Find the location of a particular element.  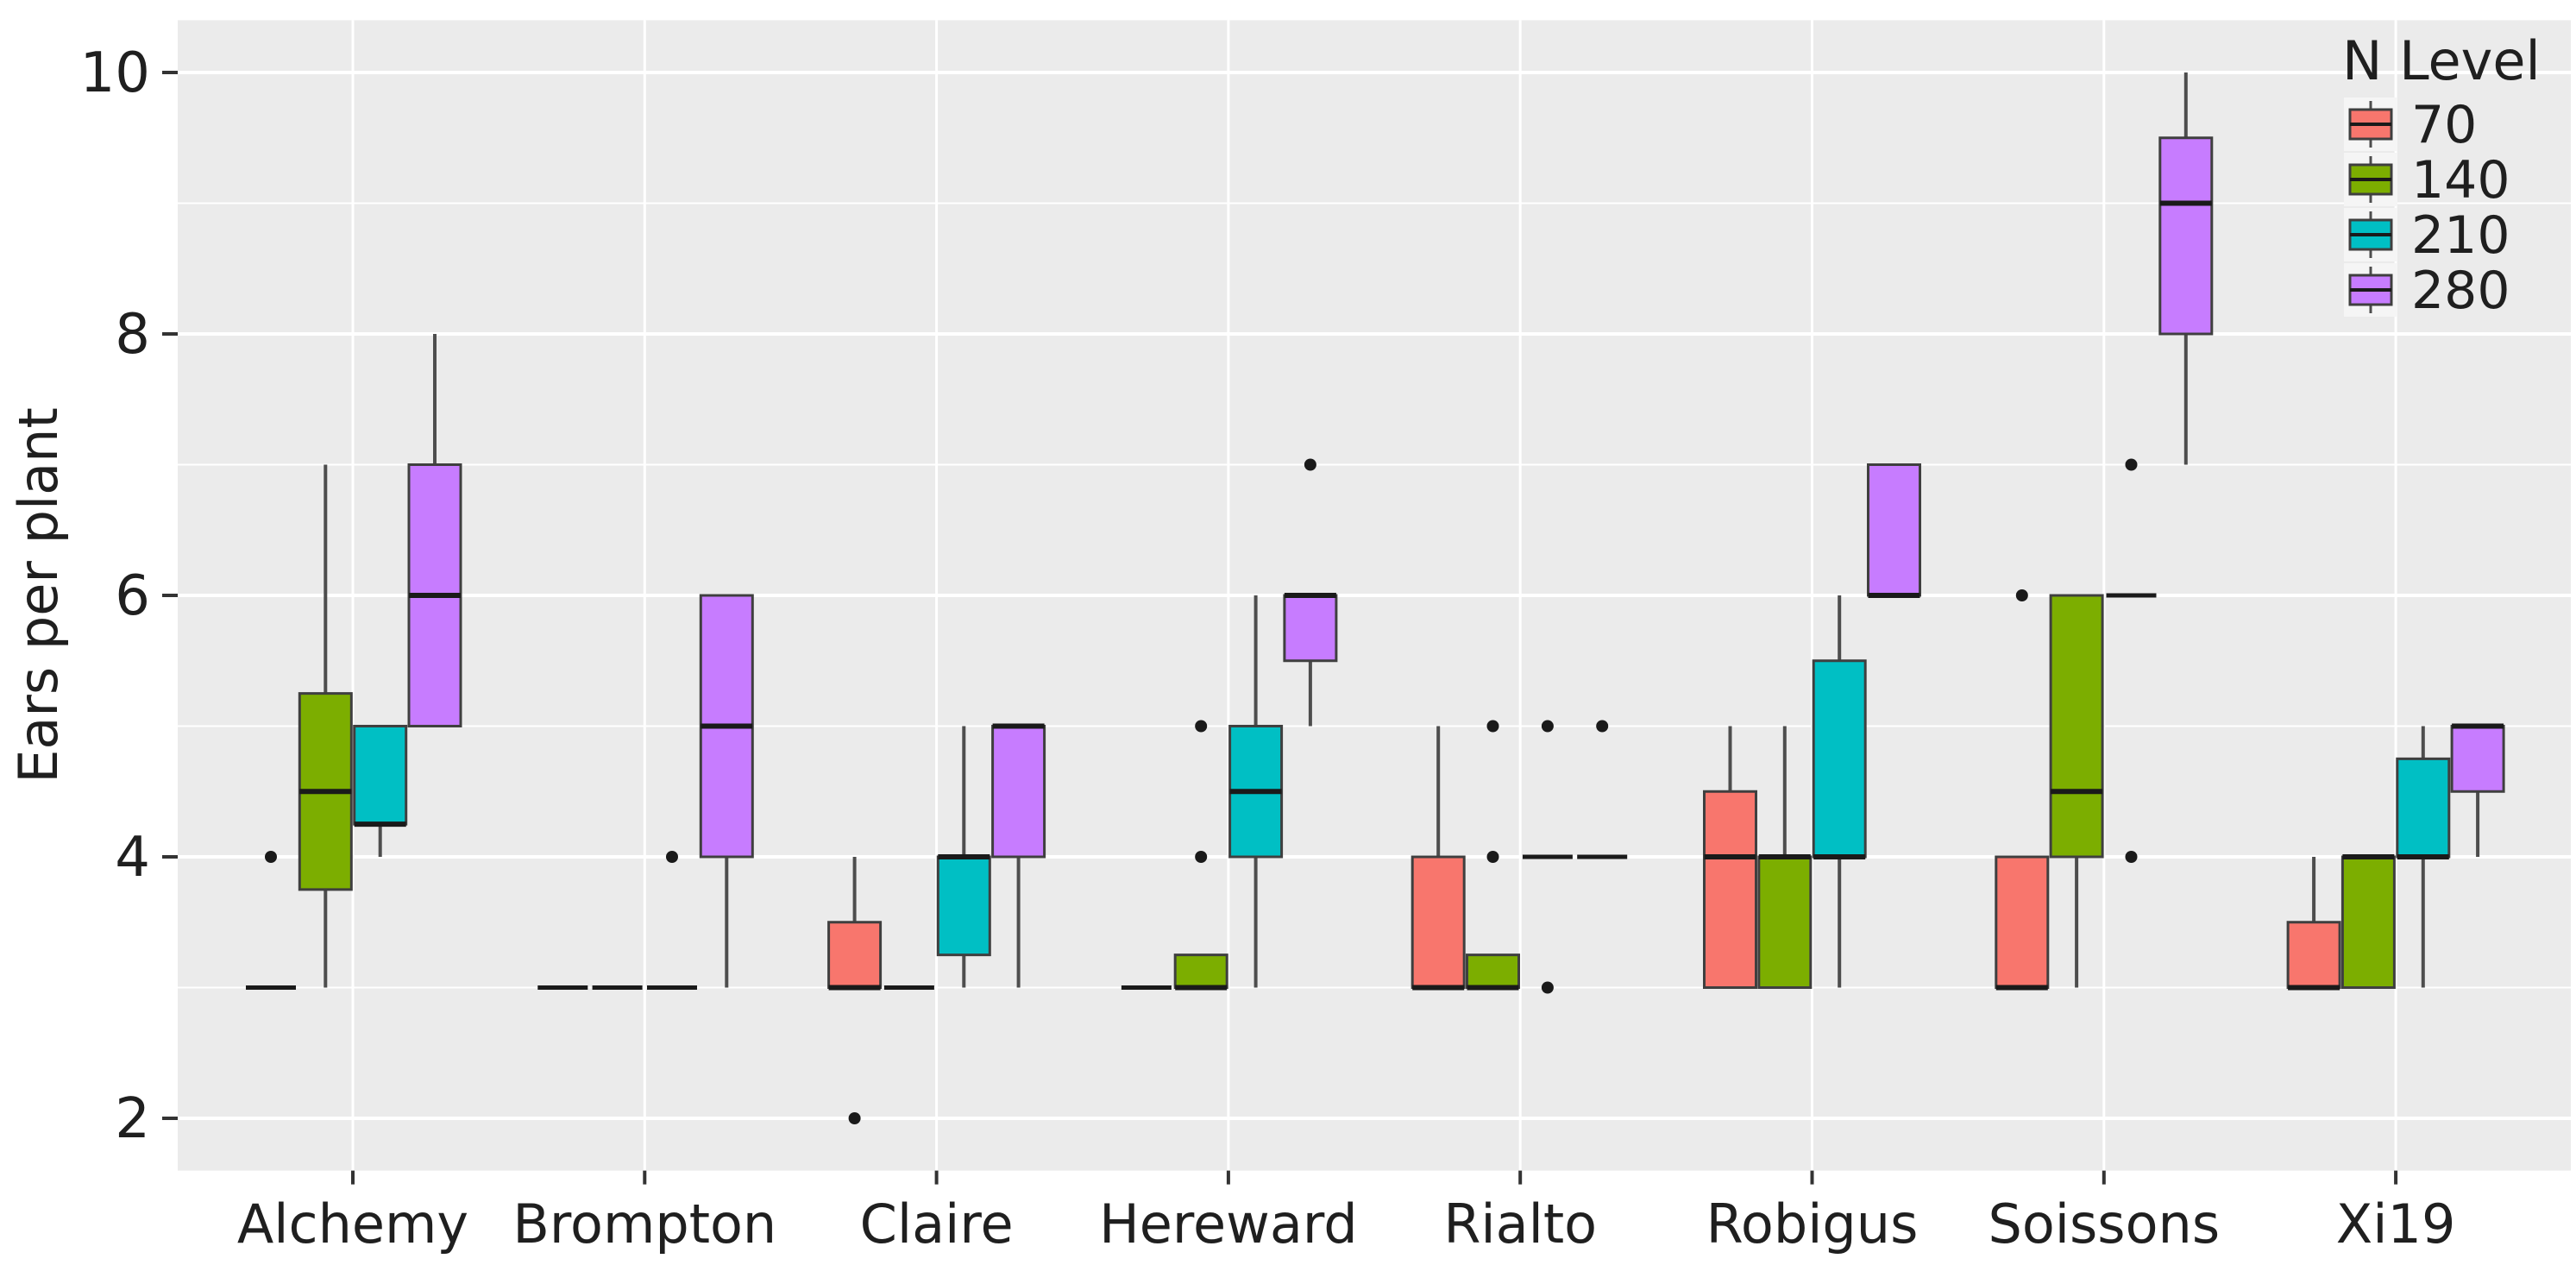

legend-entry-140: 140 is located at coordinates (2427, 180).